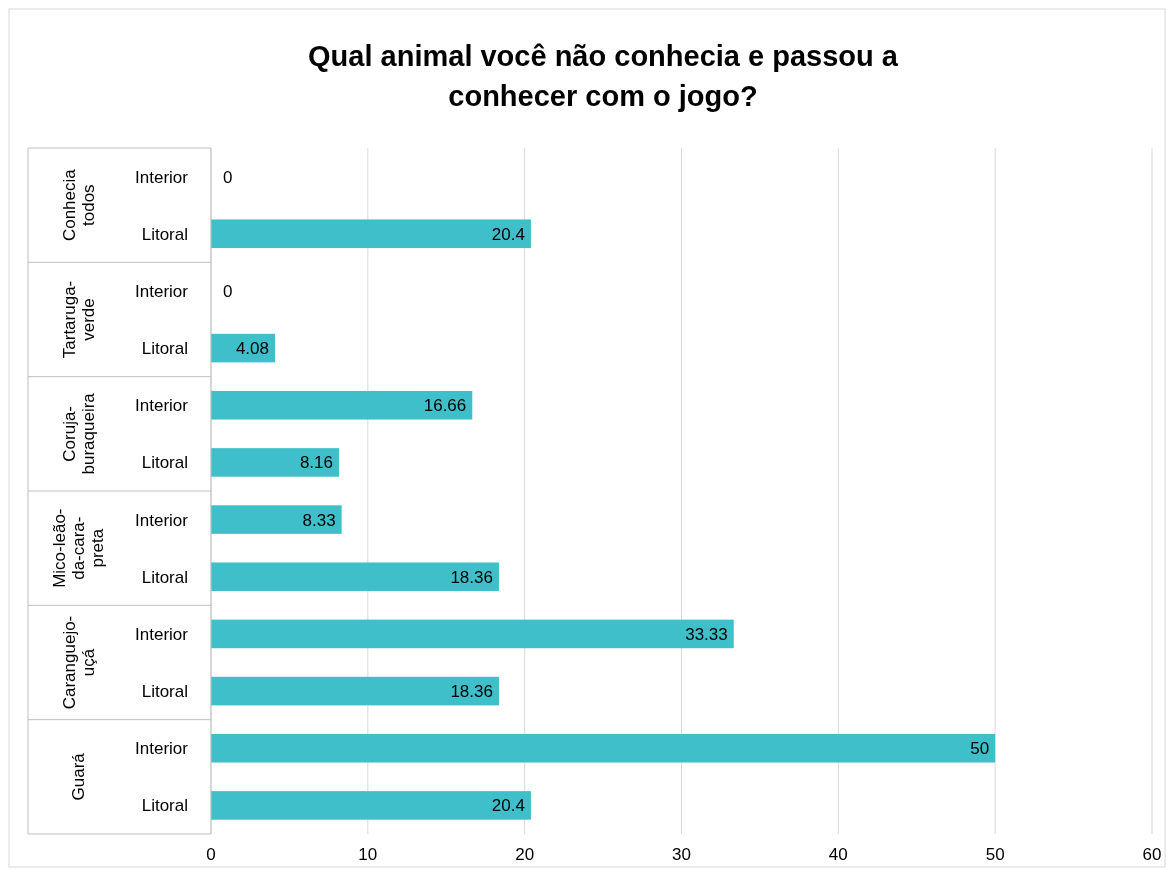 The image size is (1167, 870). What do you see at coordinates (838, 854) in the screenshot?
I see `x-tick-label: 40` at bounding box center [838, 854].